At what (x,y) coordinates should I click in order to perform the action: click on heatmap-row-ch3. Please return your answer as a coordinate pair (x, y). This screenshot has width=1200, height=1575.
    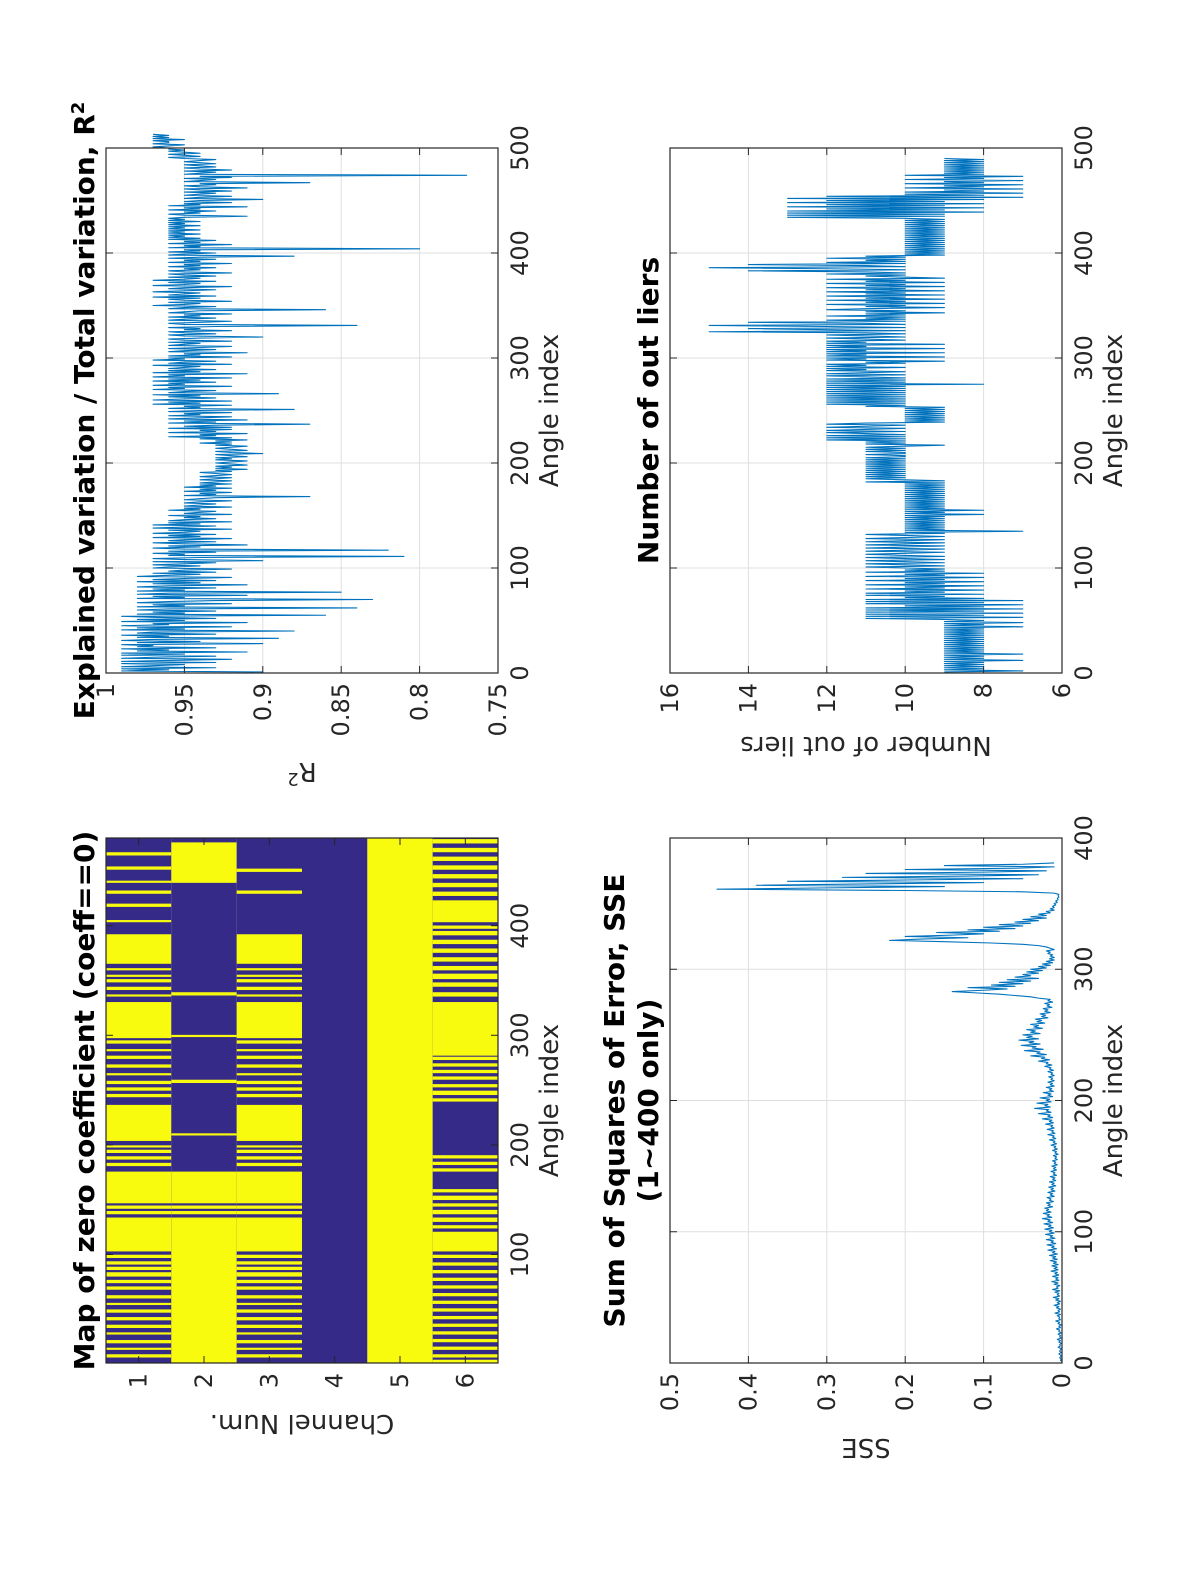
    Looking at the image, I should click on (269, 1100).